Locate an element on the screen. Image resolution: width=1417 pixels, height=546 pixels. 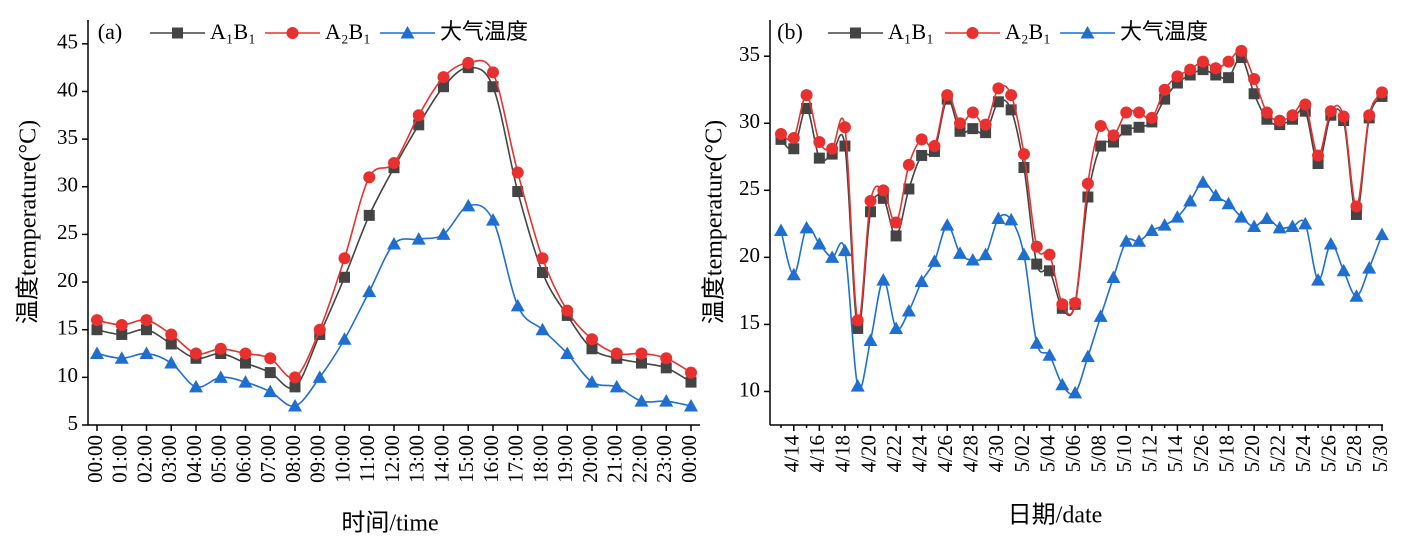
x-tick-label: 12:00 is located at coordinates (392, 459).